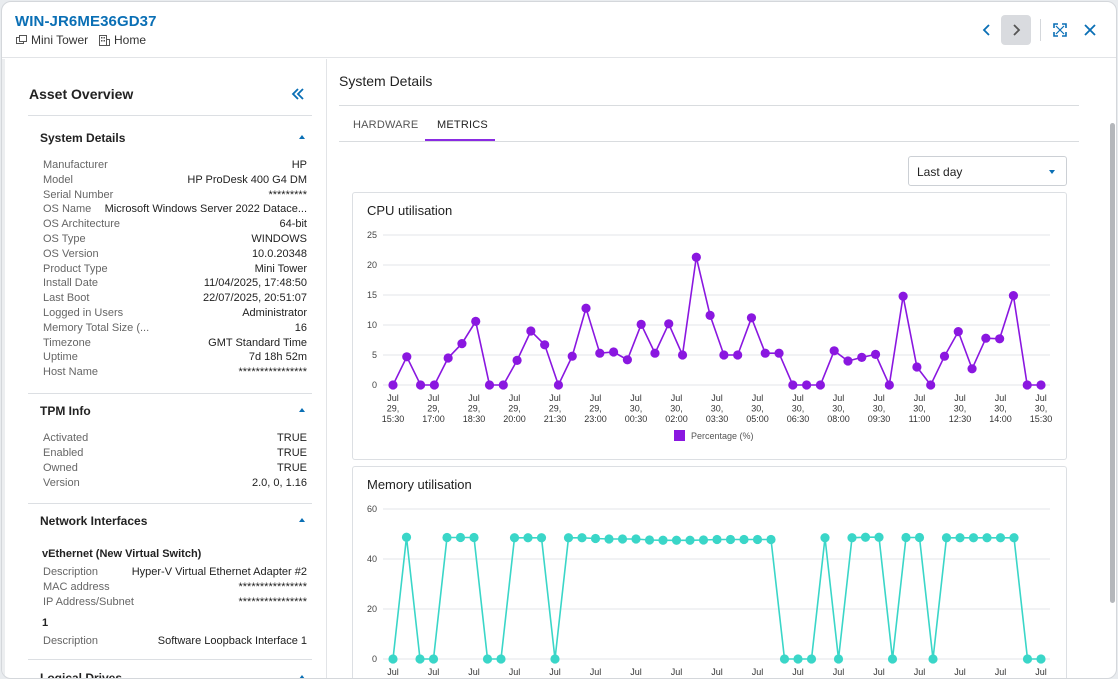 This screenshot has width=1118, height=679. I want to click on next-button, so click(1016, 30).